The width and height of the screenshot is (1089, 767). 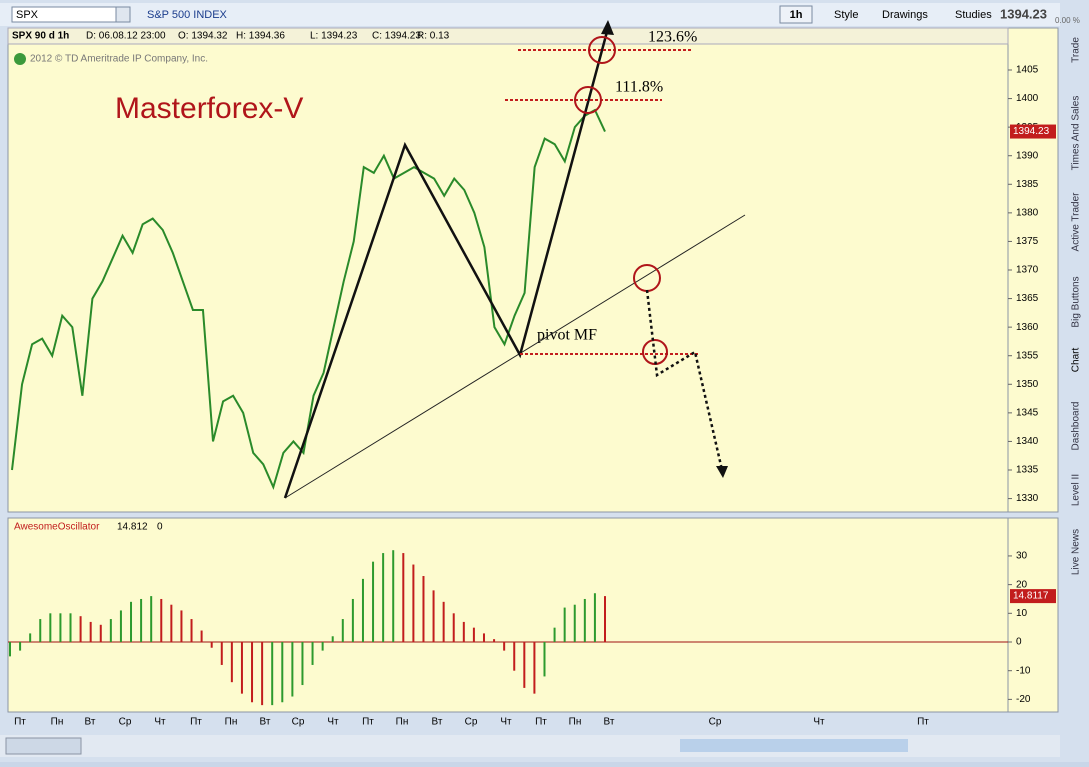 What do you see at coordinates (260, 36) in the screenshot?
I see `header-high: H: 1394.36` at bounding box center [260, 36].